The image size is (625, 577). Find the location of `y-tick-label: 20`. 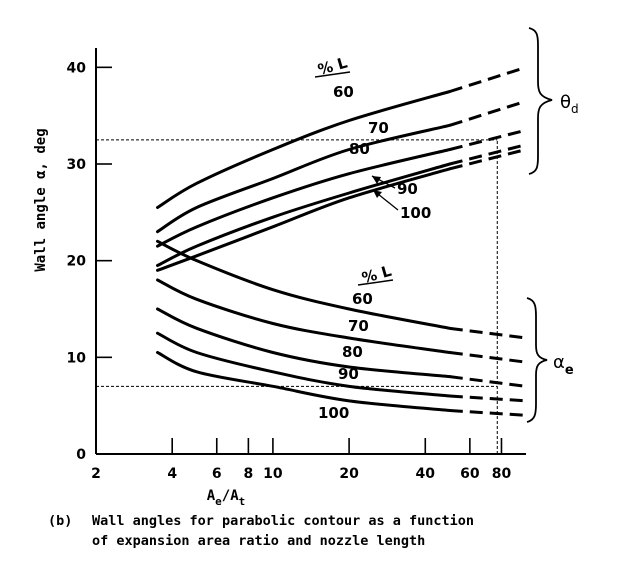

y-tick-label: 20 is located at coordinates (77, 262).